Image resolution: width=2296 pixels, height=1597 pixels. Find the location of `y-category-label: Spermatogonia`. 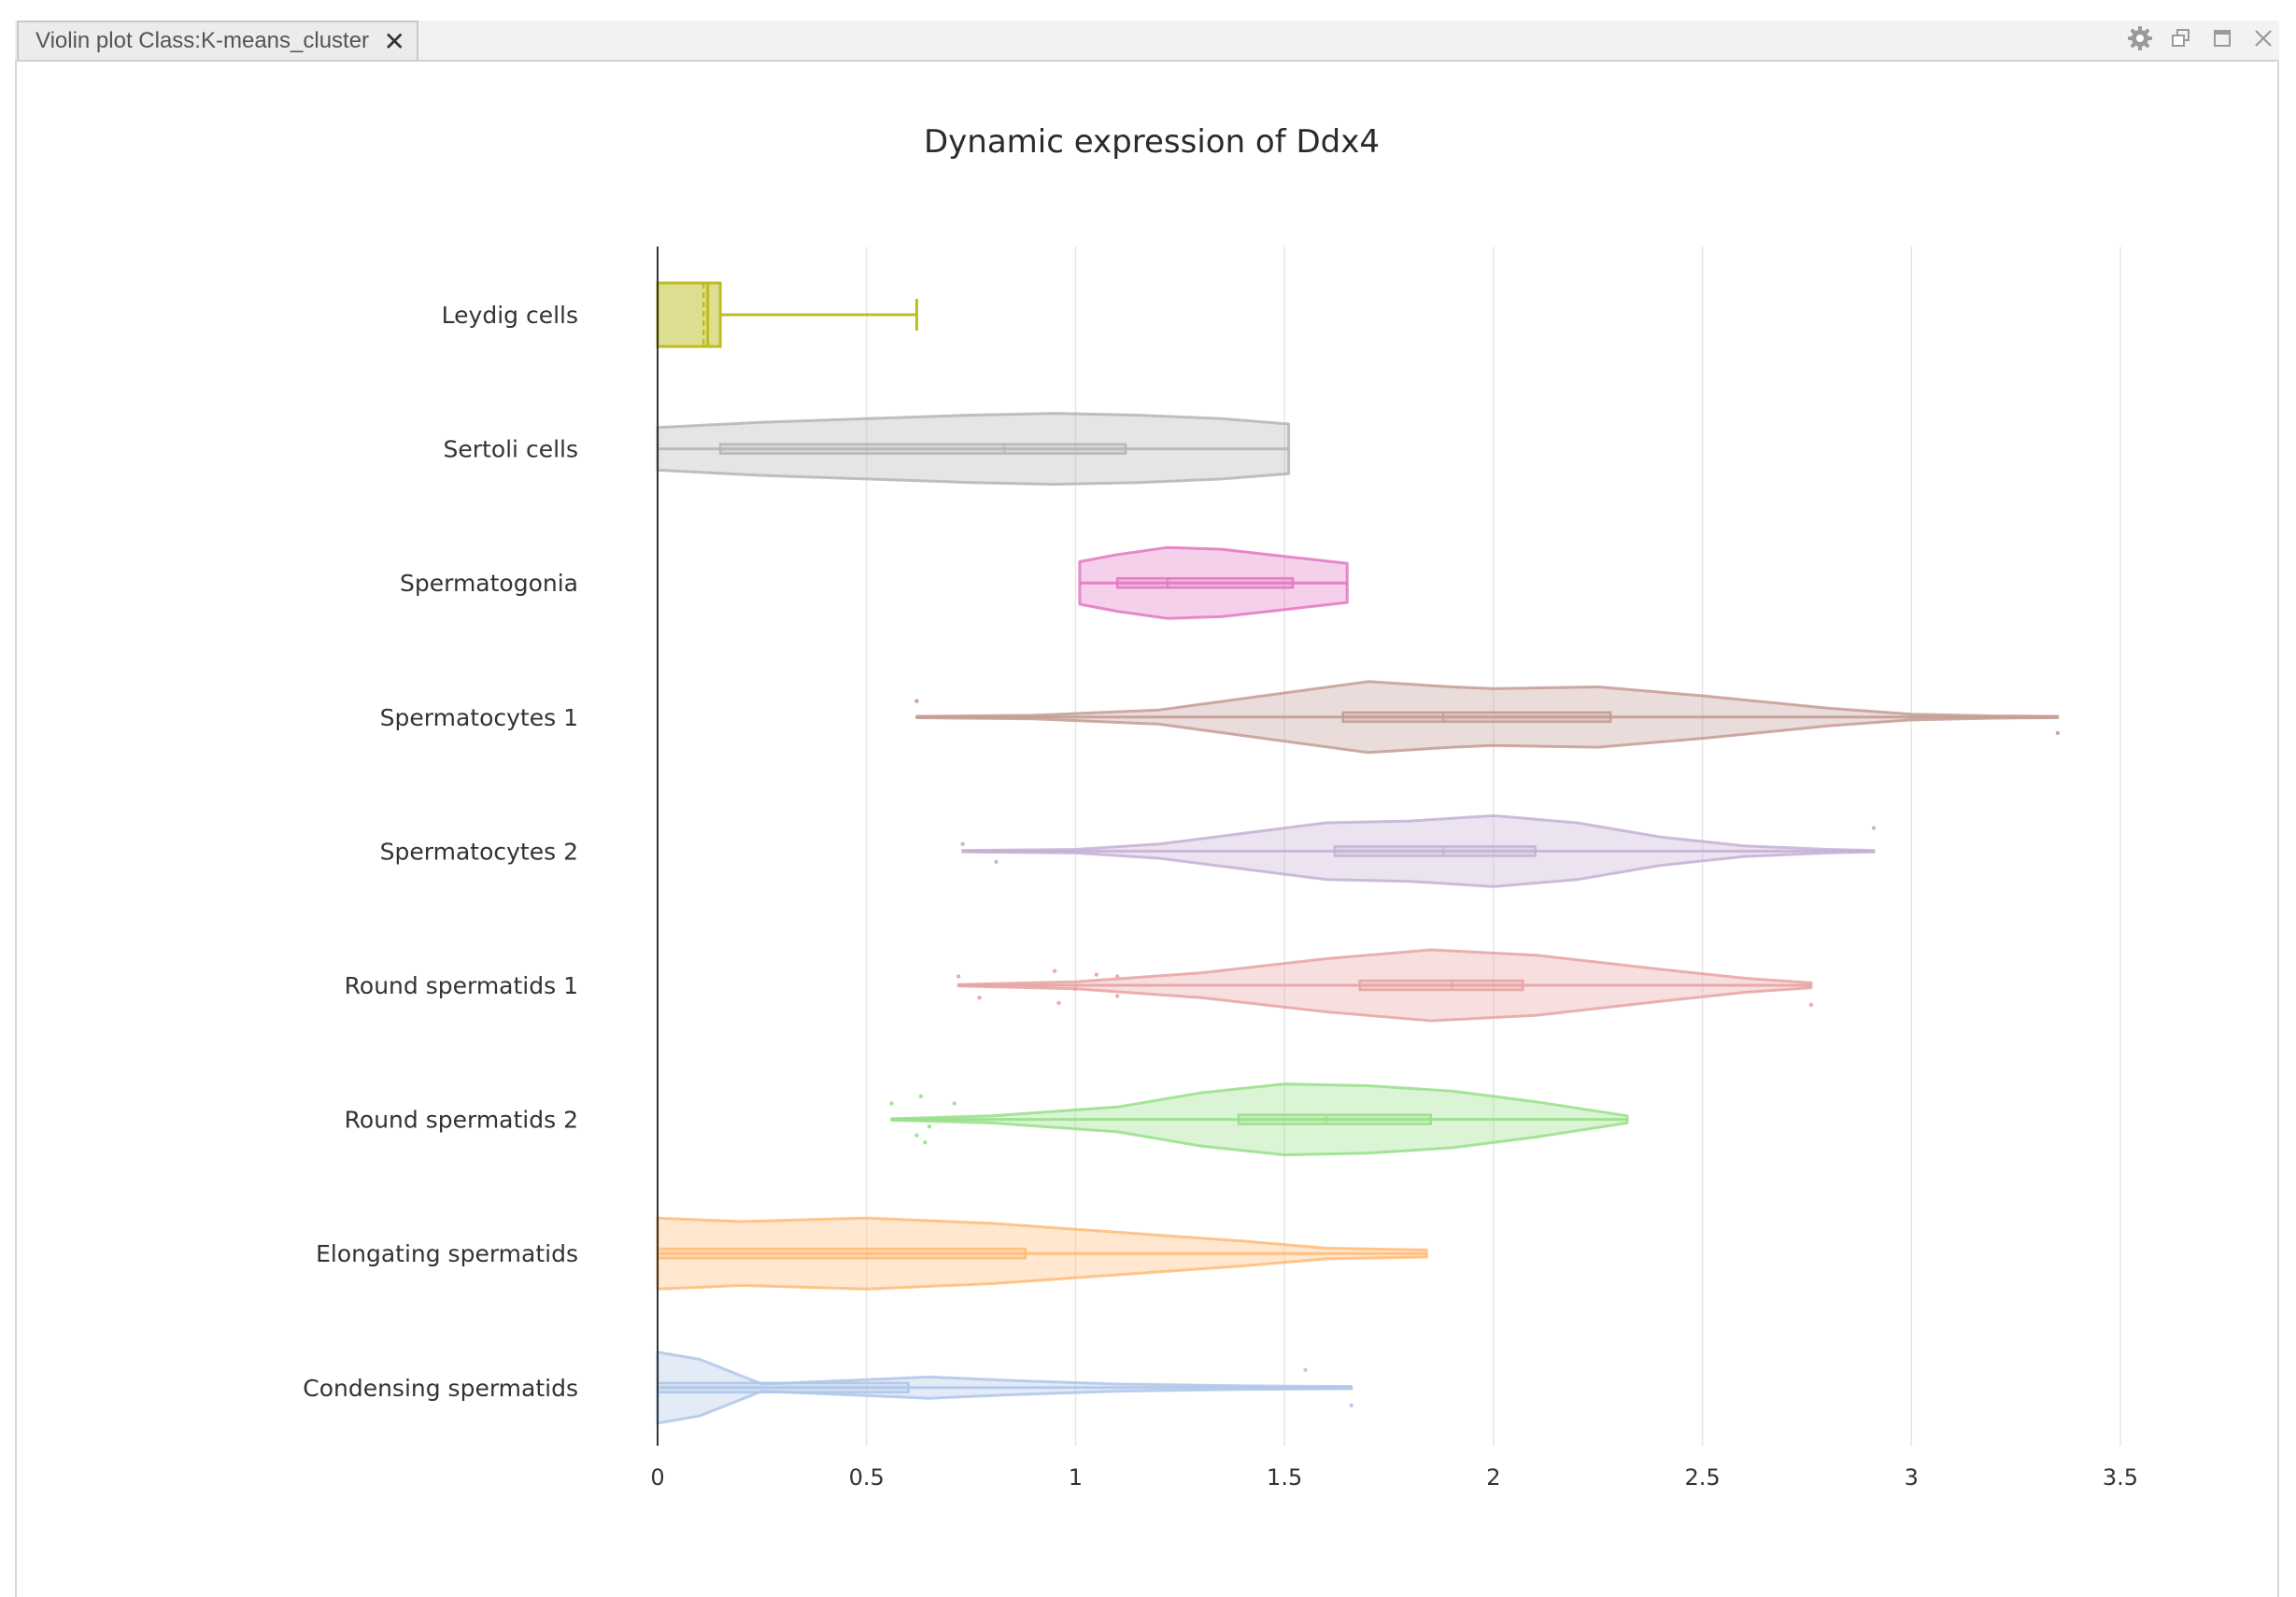

y-category-label: Spermatogonia is located at coordinates (489, 583).